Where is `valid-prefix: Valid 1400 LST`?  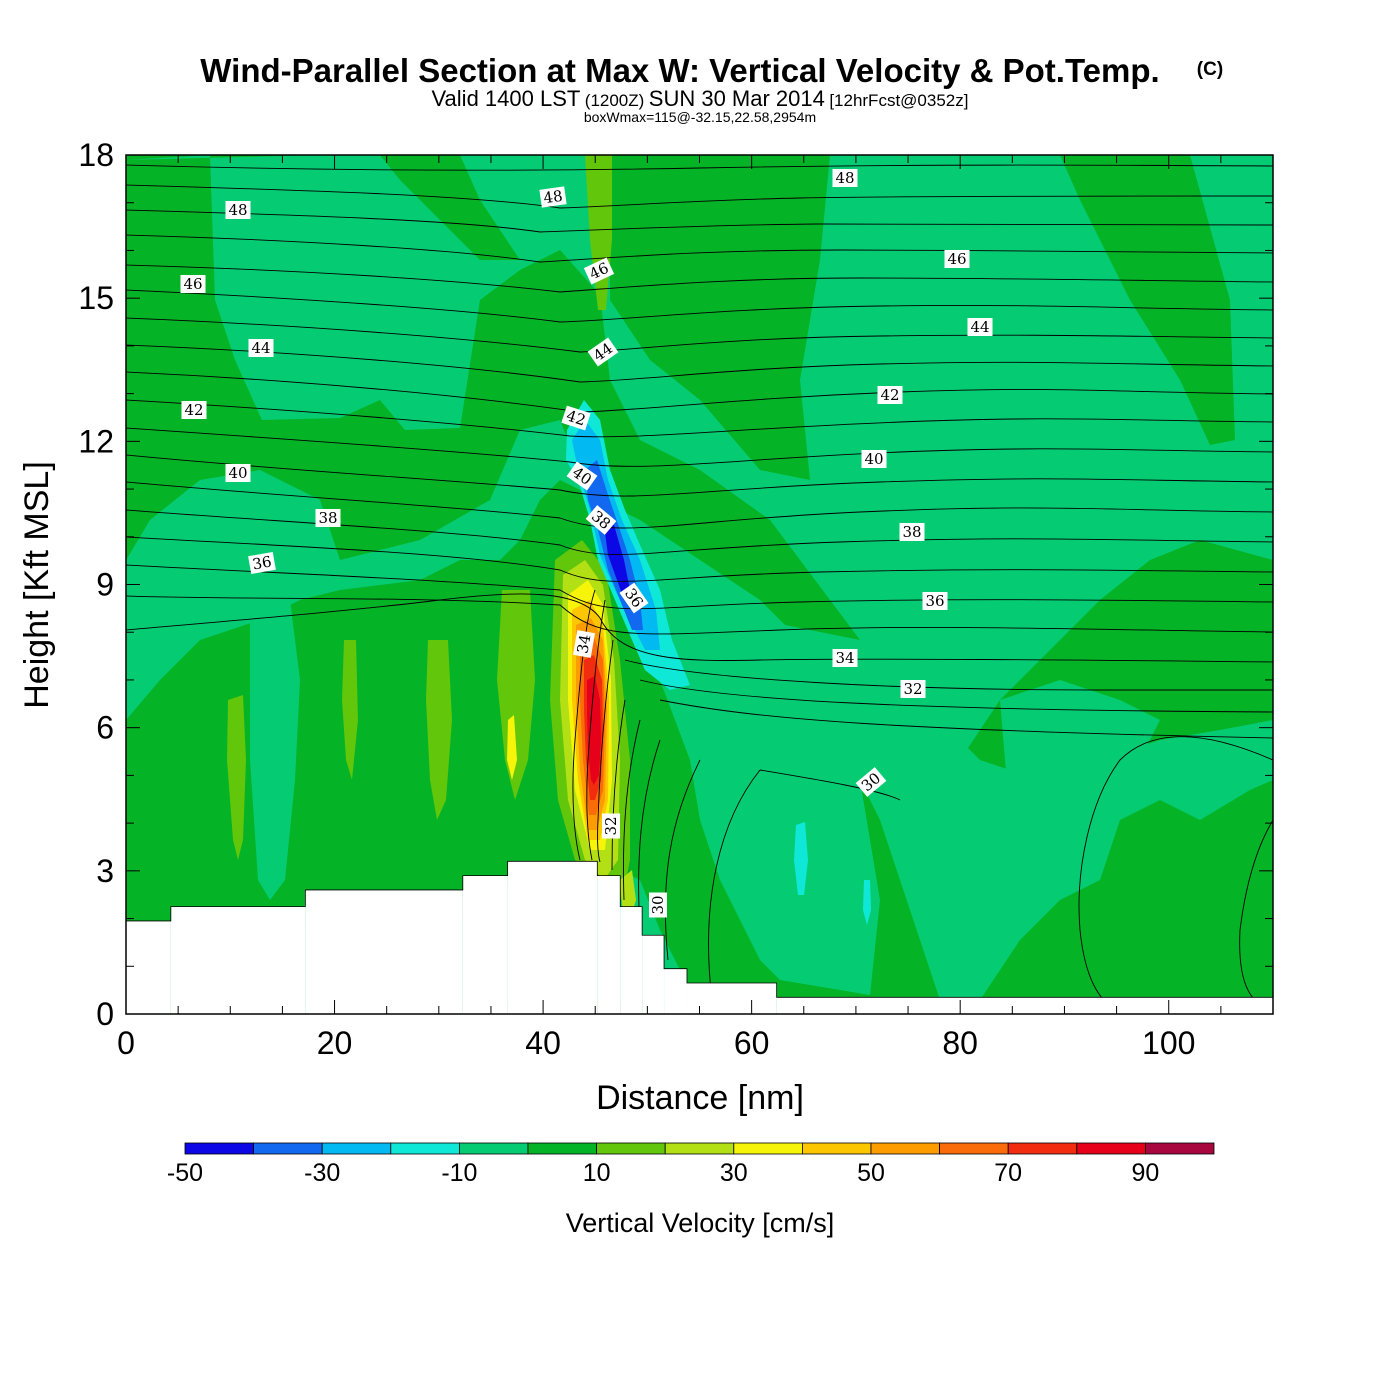 valid-prefix: Valid 1400 LST is located at coordinates (506, 98).